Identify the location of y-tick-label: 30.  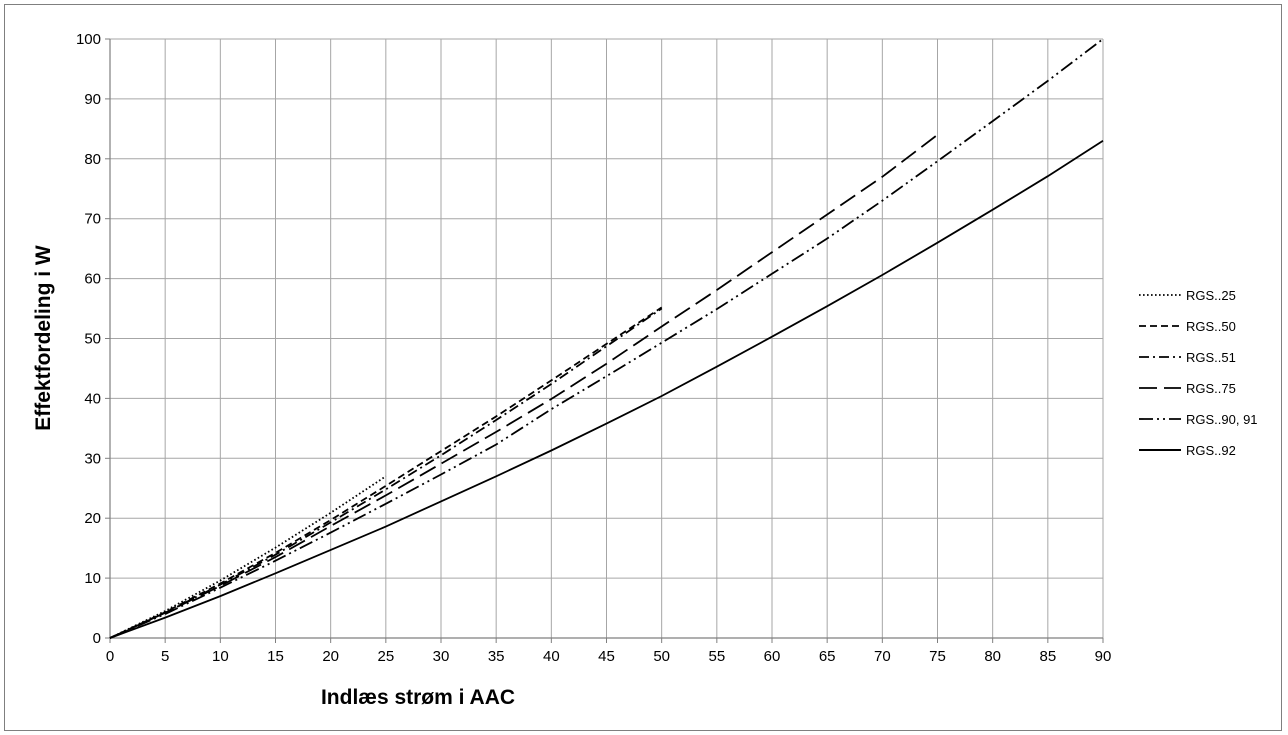
(92, 458).